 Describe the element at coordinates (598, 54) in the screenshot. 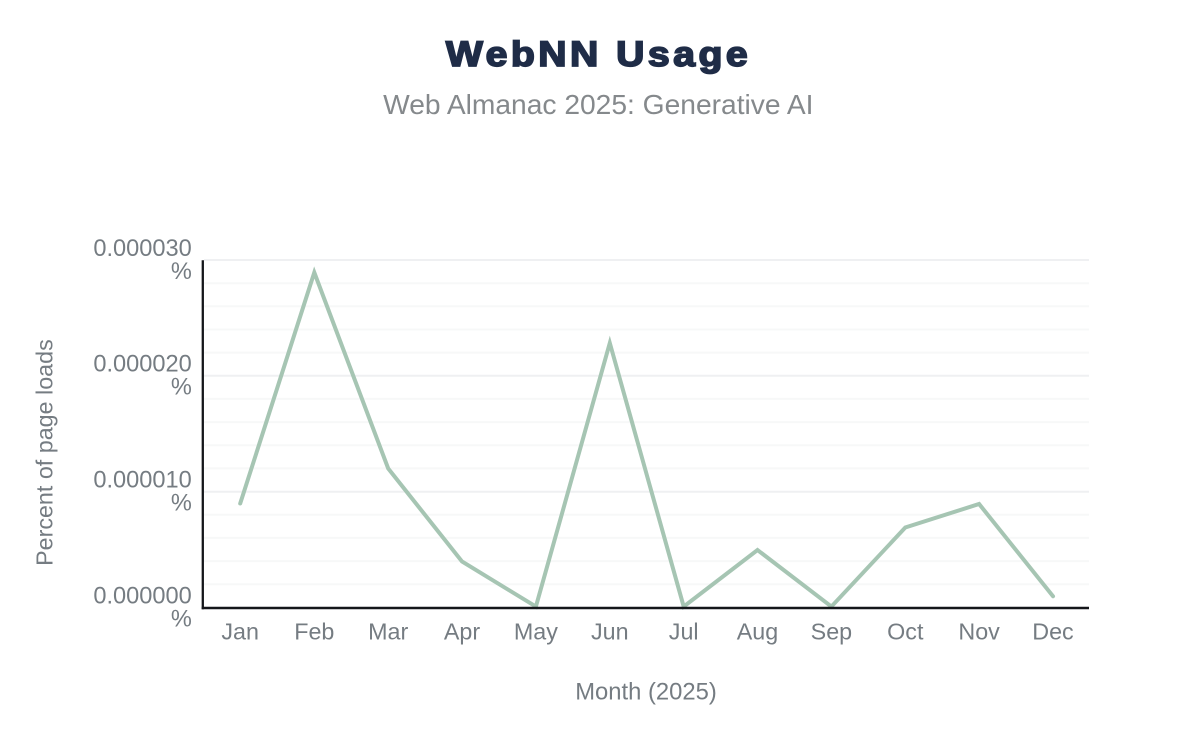

I see `svg-text: WebNN Usage` at that location.